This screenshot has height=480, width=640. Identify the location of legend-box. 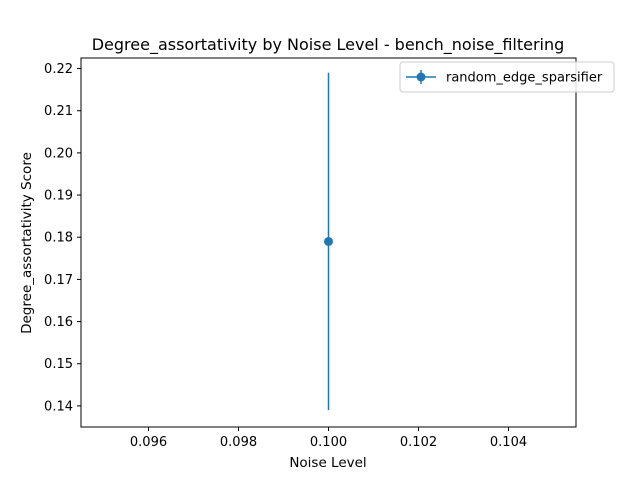
(507, 77).